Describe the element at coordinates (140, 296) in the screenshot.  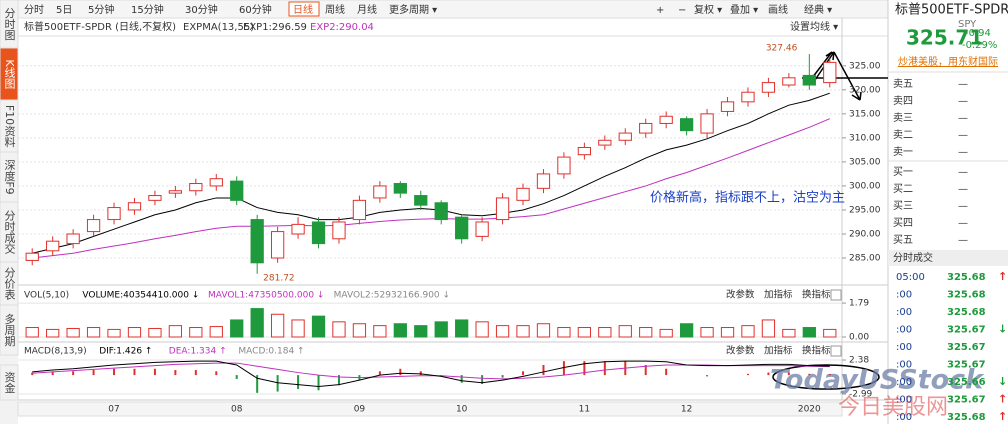
I see `indicator-header: VOLUME:40354410.000 ↓` at that location.